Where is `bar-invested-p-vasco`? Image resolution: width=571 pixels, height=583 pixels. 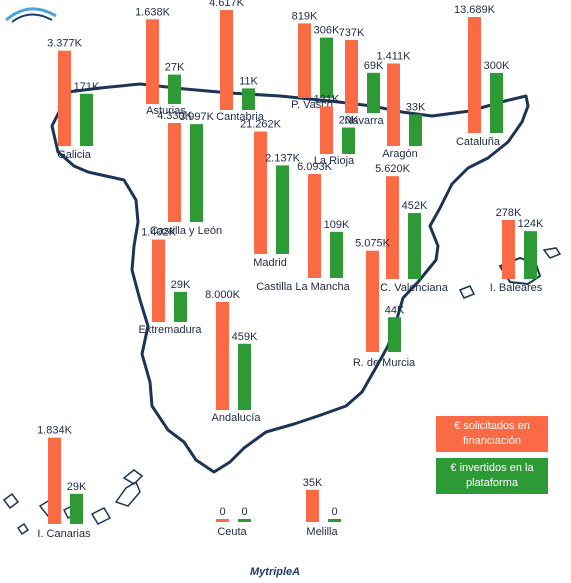 bar-invested-p-vasco is located at coordinates (326, 67).